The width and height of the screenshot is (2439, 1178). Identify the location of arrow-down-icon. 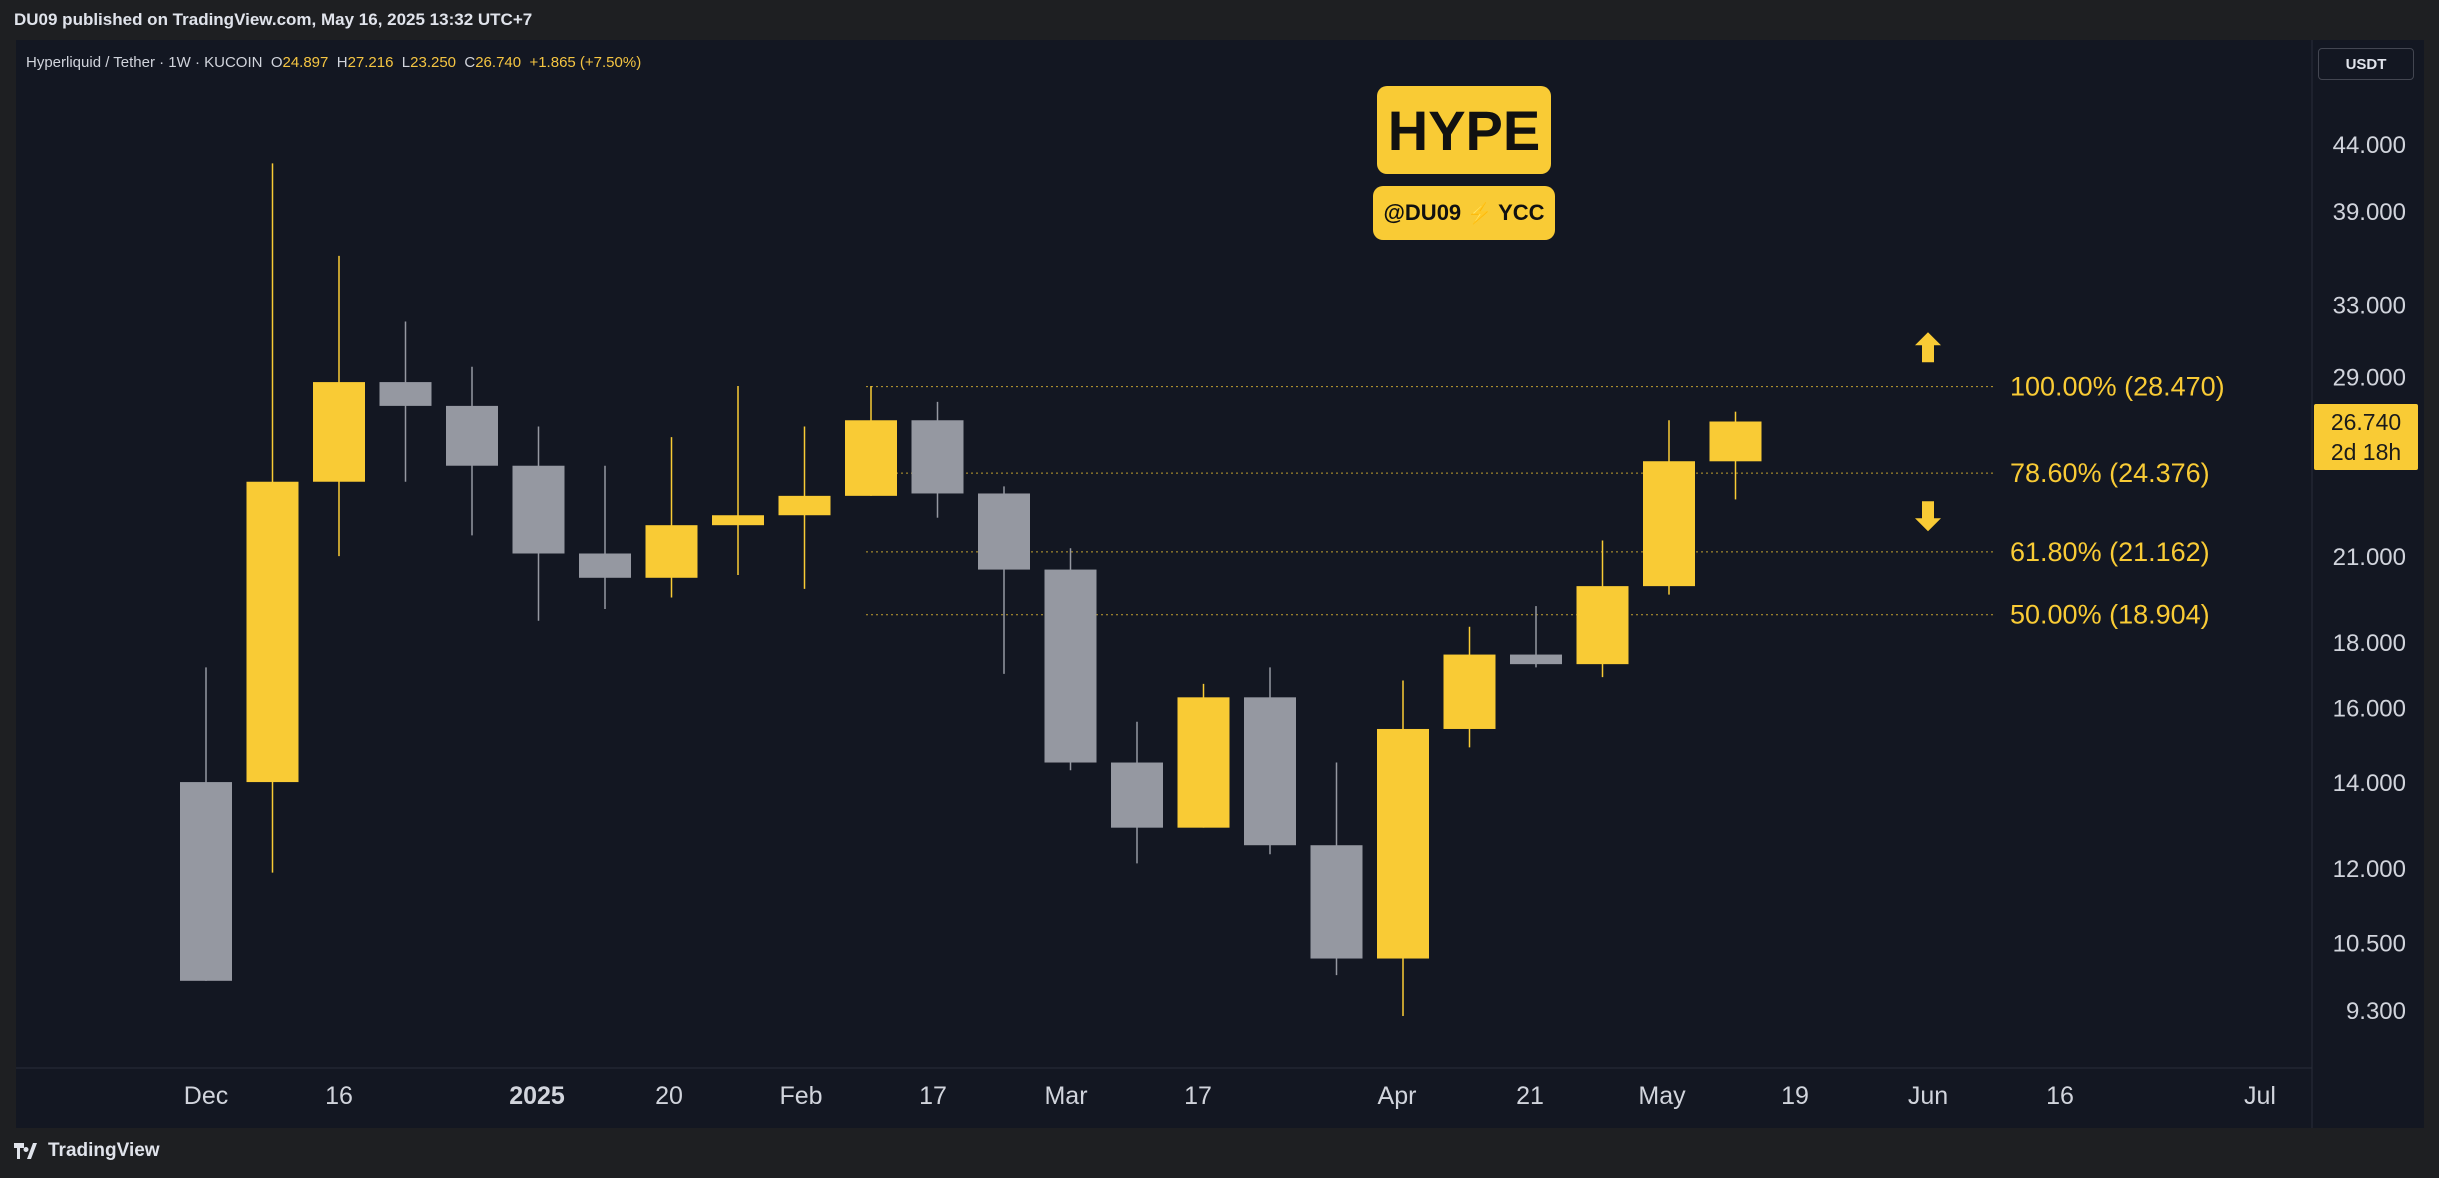
(1928, 516).